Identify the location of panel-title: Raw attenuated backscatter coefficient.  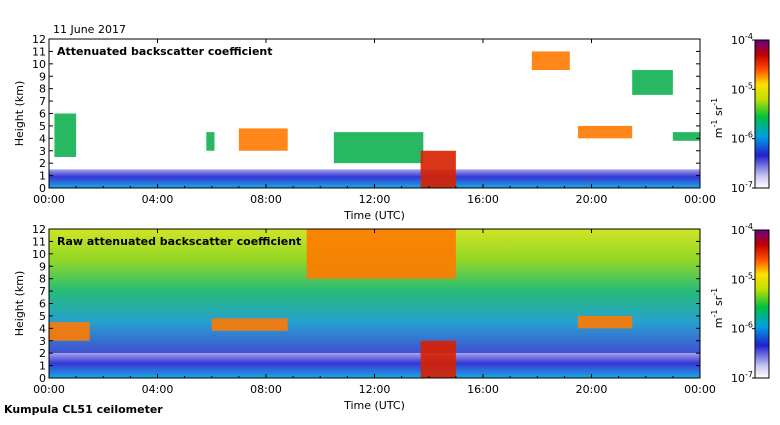
(179, 241).